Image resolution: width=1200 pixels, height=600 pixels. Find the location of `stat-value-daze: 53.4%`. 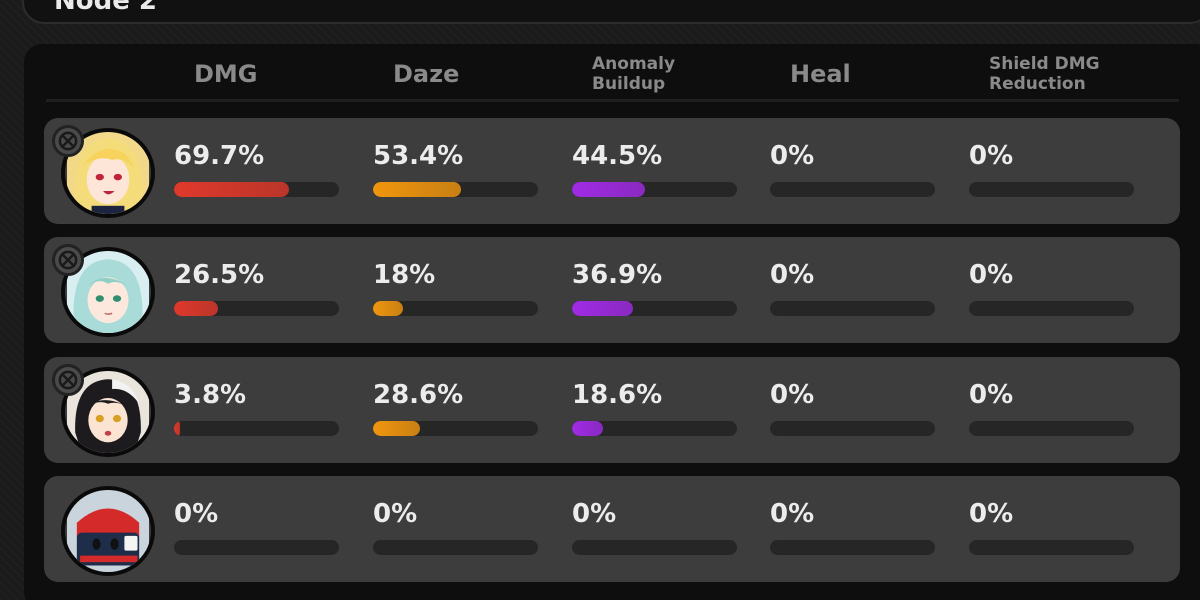

stat-value-daze: 53.4% is located at coordinates (418, 156).